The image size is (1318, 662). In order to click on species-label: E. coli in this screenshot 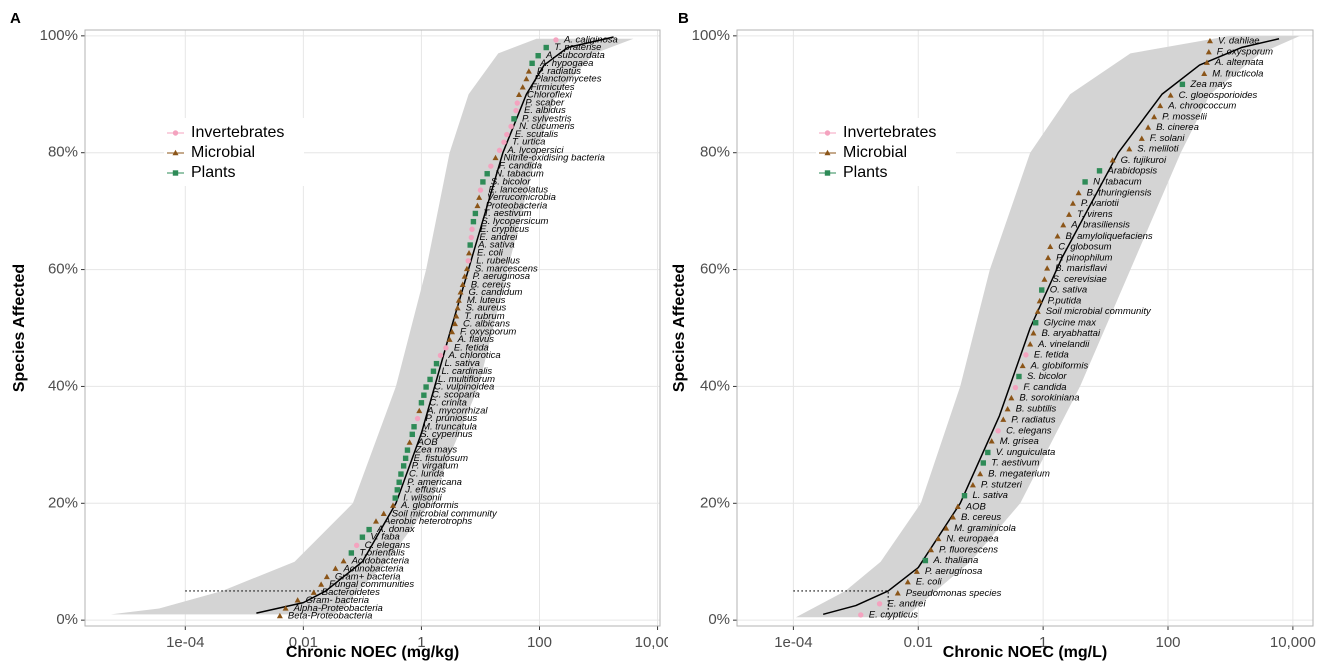, I will do `click(490, 253)`.